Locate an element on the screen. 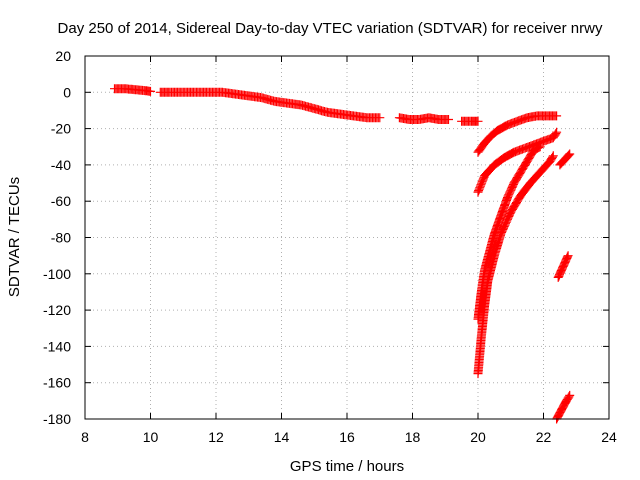  series-arc-j is located at coordinates (563, 266).